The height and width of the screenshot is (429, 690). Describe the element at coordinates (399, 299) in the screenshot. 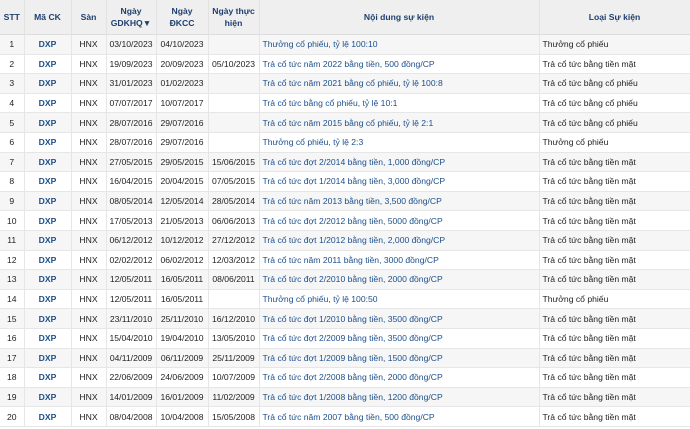

I see `cell-noi-dung: Thưởng cổ phiếu, tỷ lệ 100:50` at that location.